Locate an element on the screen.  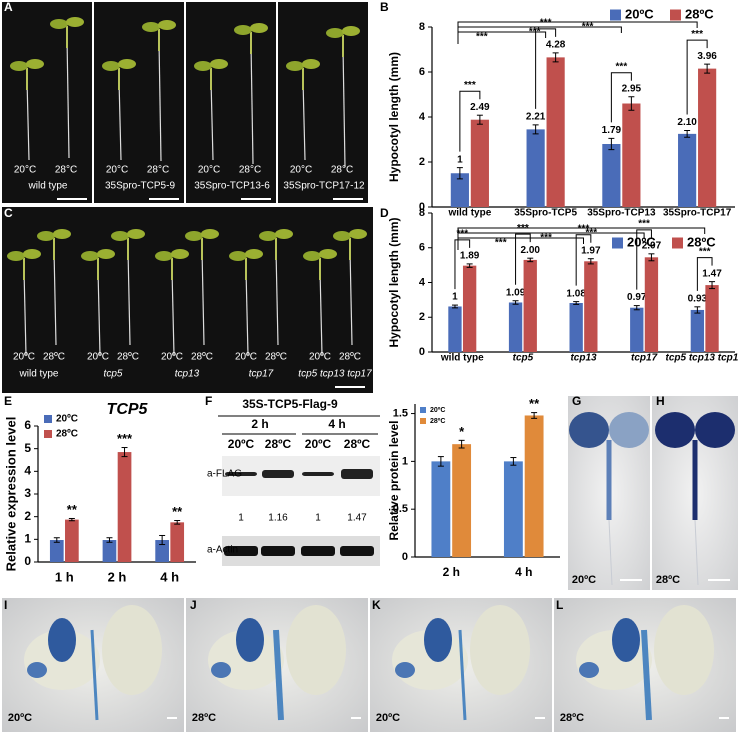
band is located at coordinates (318, 551).